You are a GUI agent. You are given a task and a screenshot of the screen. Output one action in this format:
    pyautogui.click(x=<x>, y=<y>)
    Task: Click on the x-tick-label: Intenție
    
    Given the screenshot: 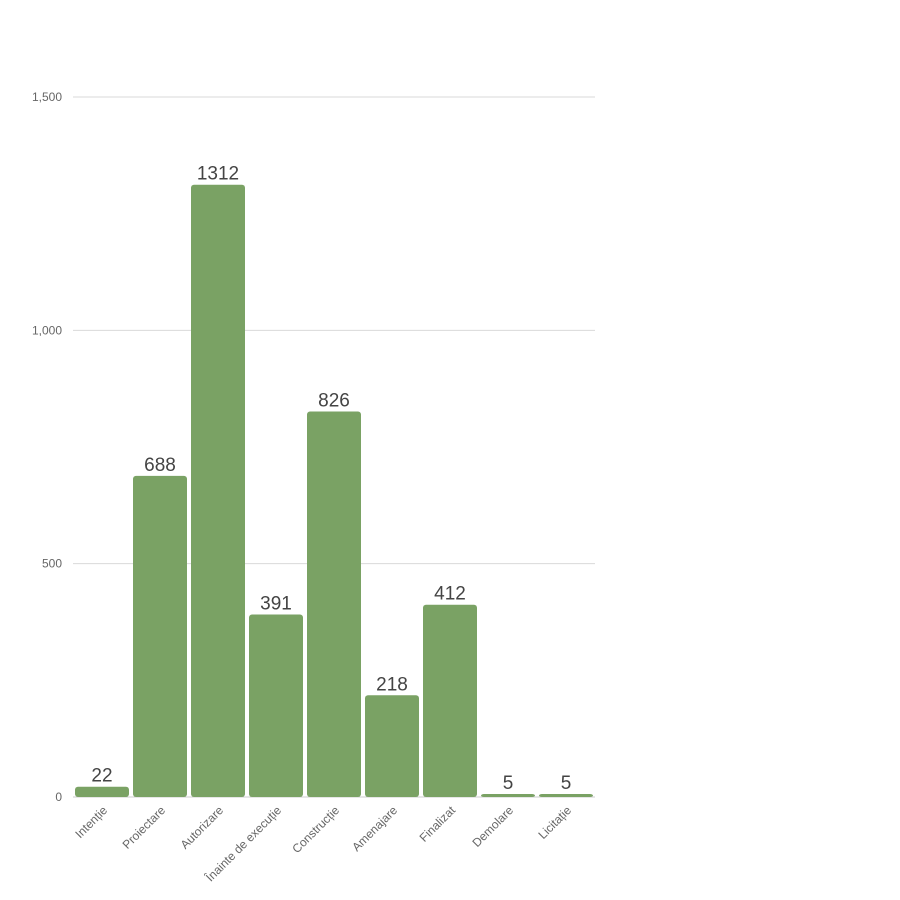 What is the action you would take?
    pyautogui.click(x=91, y=822)
    